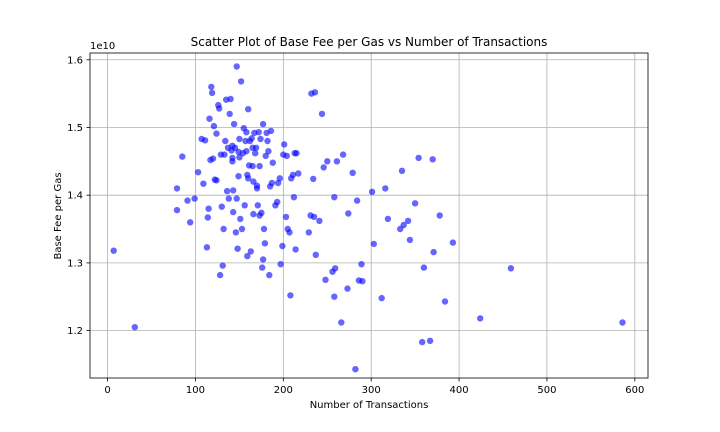  Describe the element at coordinates (75, 128) in the screenshot. I see `y-tick-label: 1.5` at that location.